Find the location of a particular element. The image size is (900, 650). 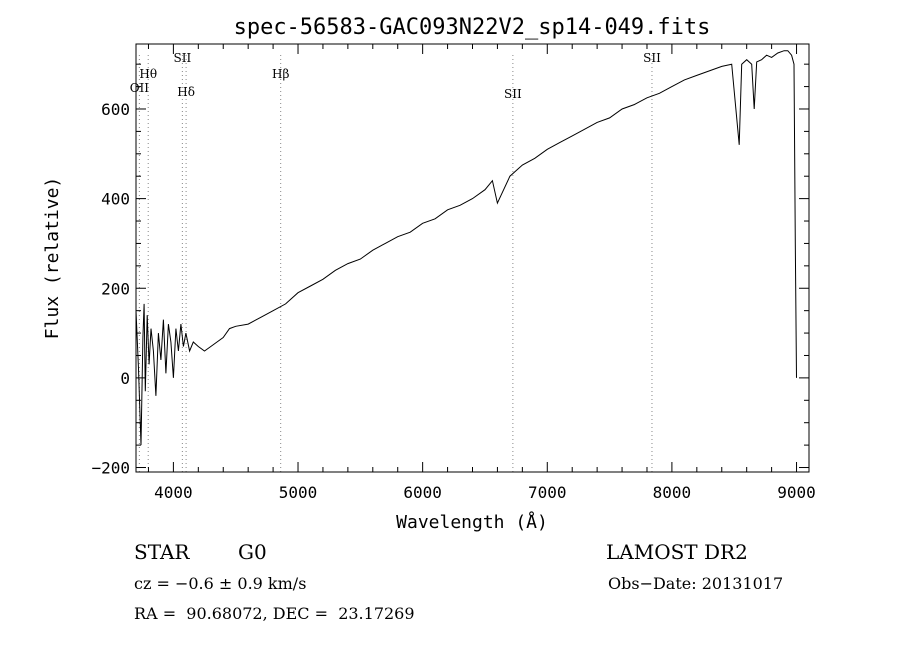

chart-title: spec-56583-GAC093N22V2_sp14-049.fits is located at coordinates (472, 27).